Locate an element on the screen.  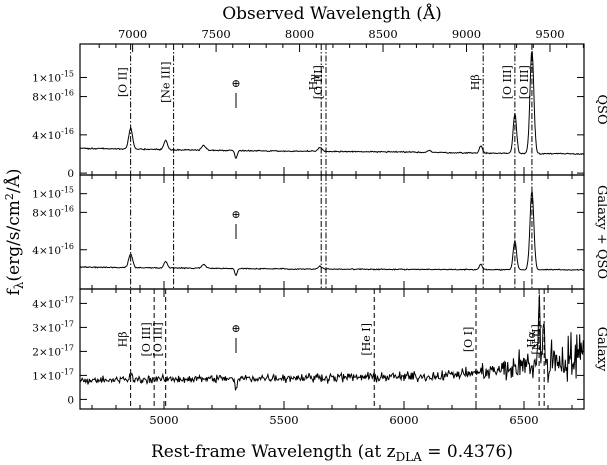
observed-tick-label: 8500 is located at coordinates (382, 34).